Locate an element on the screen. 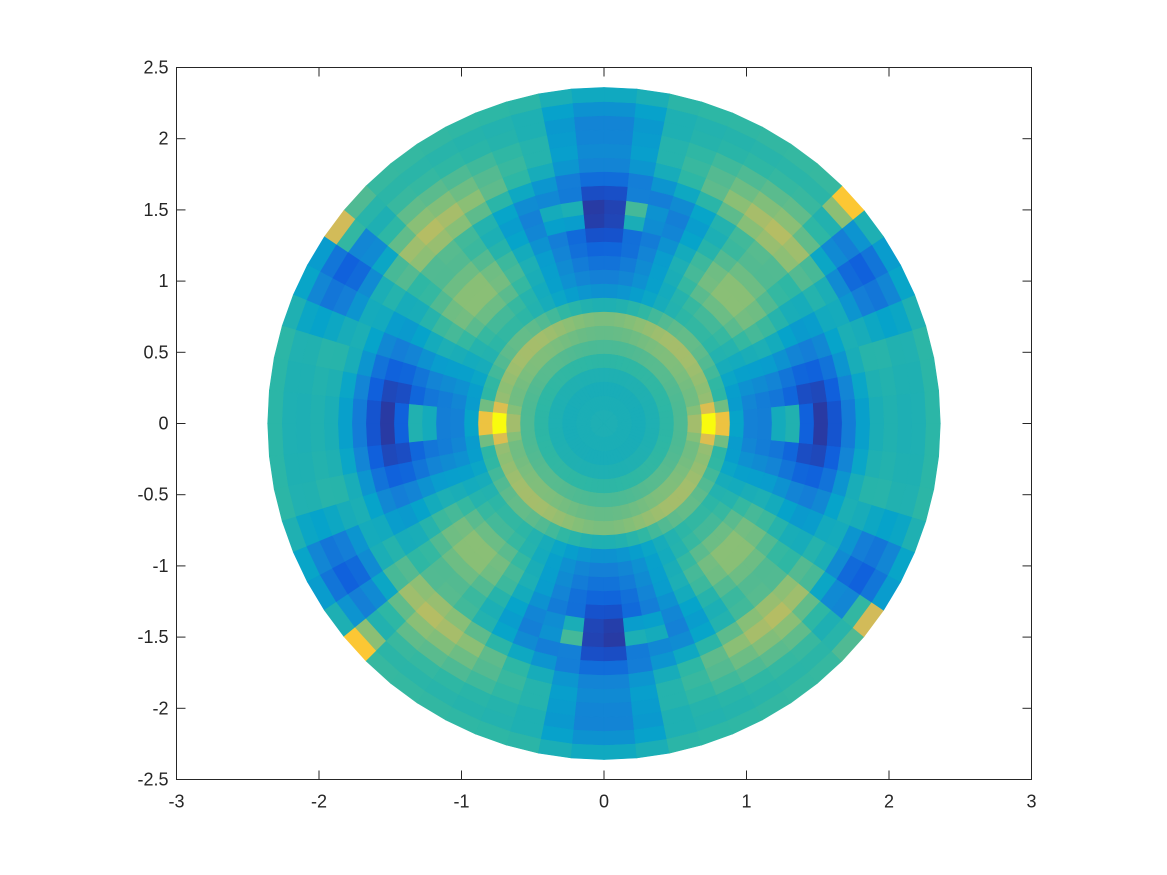 The height and width of the screenshot is (875, 1167). y-tick-labels: 2.5 2 1.5 1 0.5 0 -0.5 -1 -1.5 -2 -2.5 is located at coordinates (152, 424).